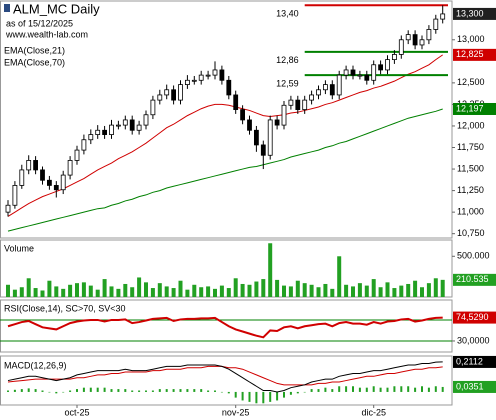 Image resolution: width=496 pixels, height=420 pixels. What do you see at coordinates (470, 108) in the screenshot?
I see `last-value-label: 12,197` at bounding box center [470, 108].